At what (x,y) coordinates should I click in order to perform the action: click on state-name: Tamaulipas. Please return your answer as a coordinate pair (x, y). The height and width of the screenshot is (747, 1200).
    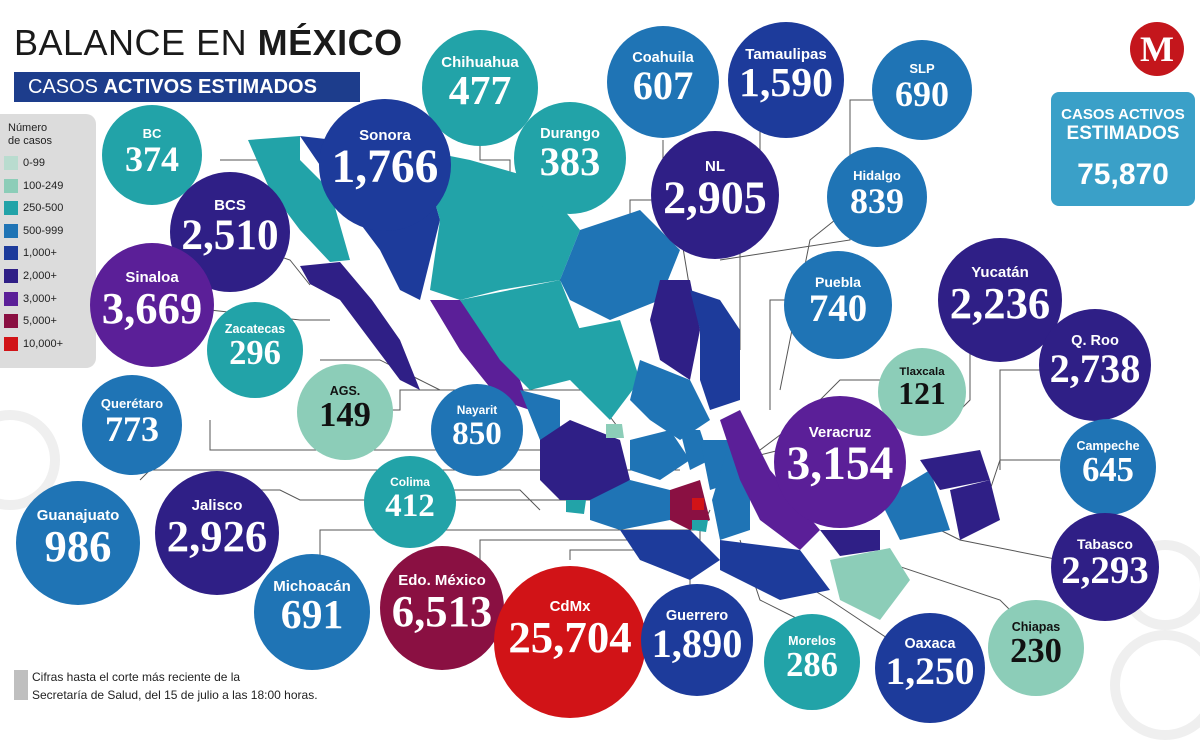
    Looking at the image, I should click on (786, 55).